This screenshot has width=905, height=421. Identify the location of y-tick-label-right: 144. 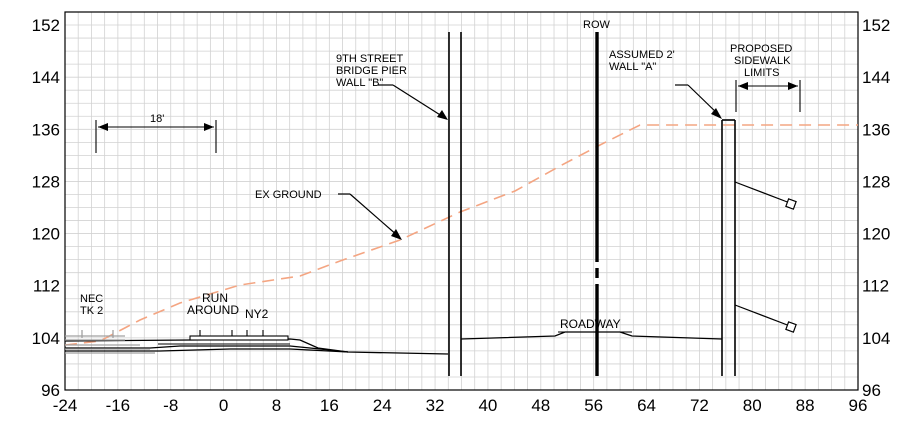
(876, 77).